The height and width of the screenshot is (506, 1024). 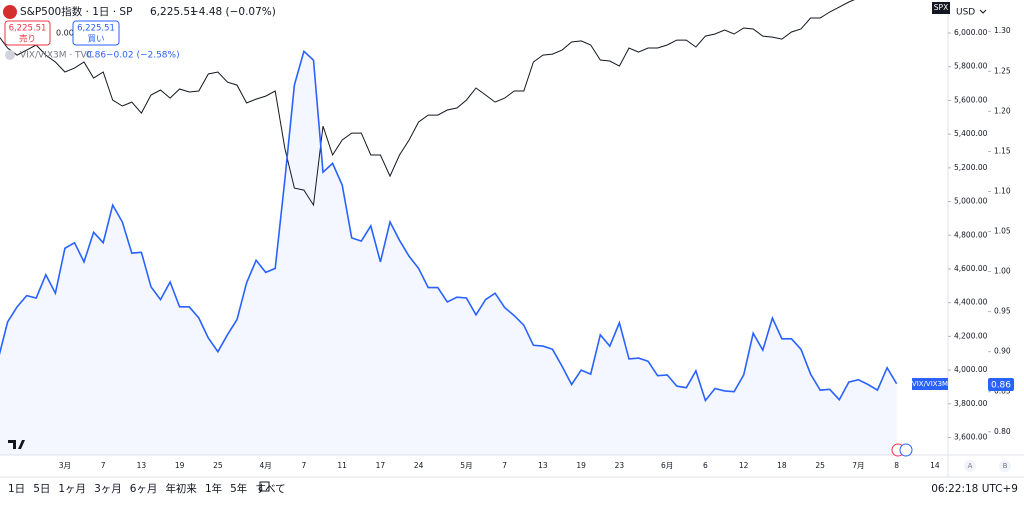 What do you see at coordinates (971, 201) in the screenshot?
I see `y-tick-label: 5,000.00` at bounding box center [971, 201].